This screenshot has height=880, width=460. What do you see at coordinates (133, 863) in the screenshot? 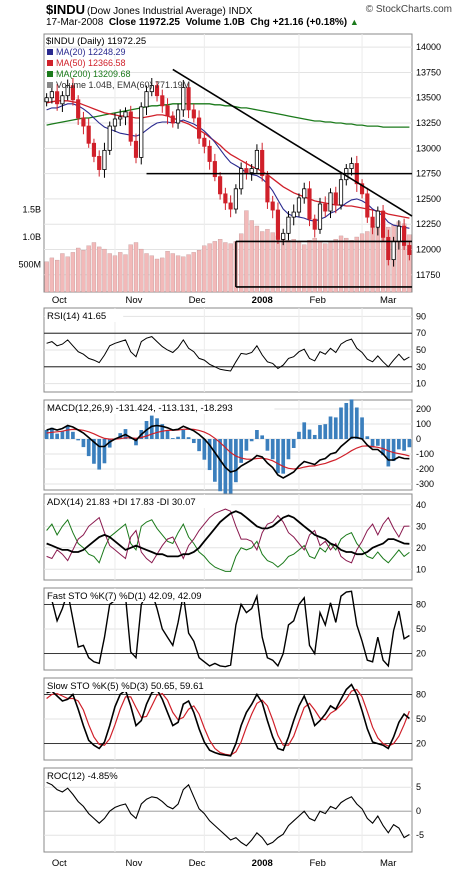
I see `bottom-x-axis-label: Nov` at bounding box center [133, 863].